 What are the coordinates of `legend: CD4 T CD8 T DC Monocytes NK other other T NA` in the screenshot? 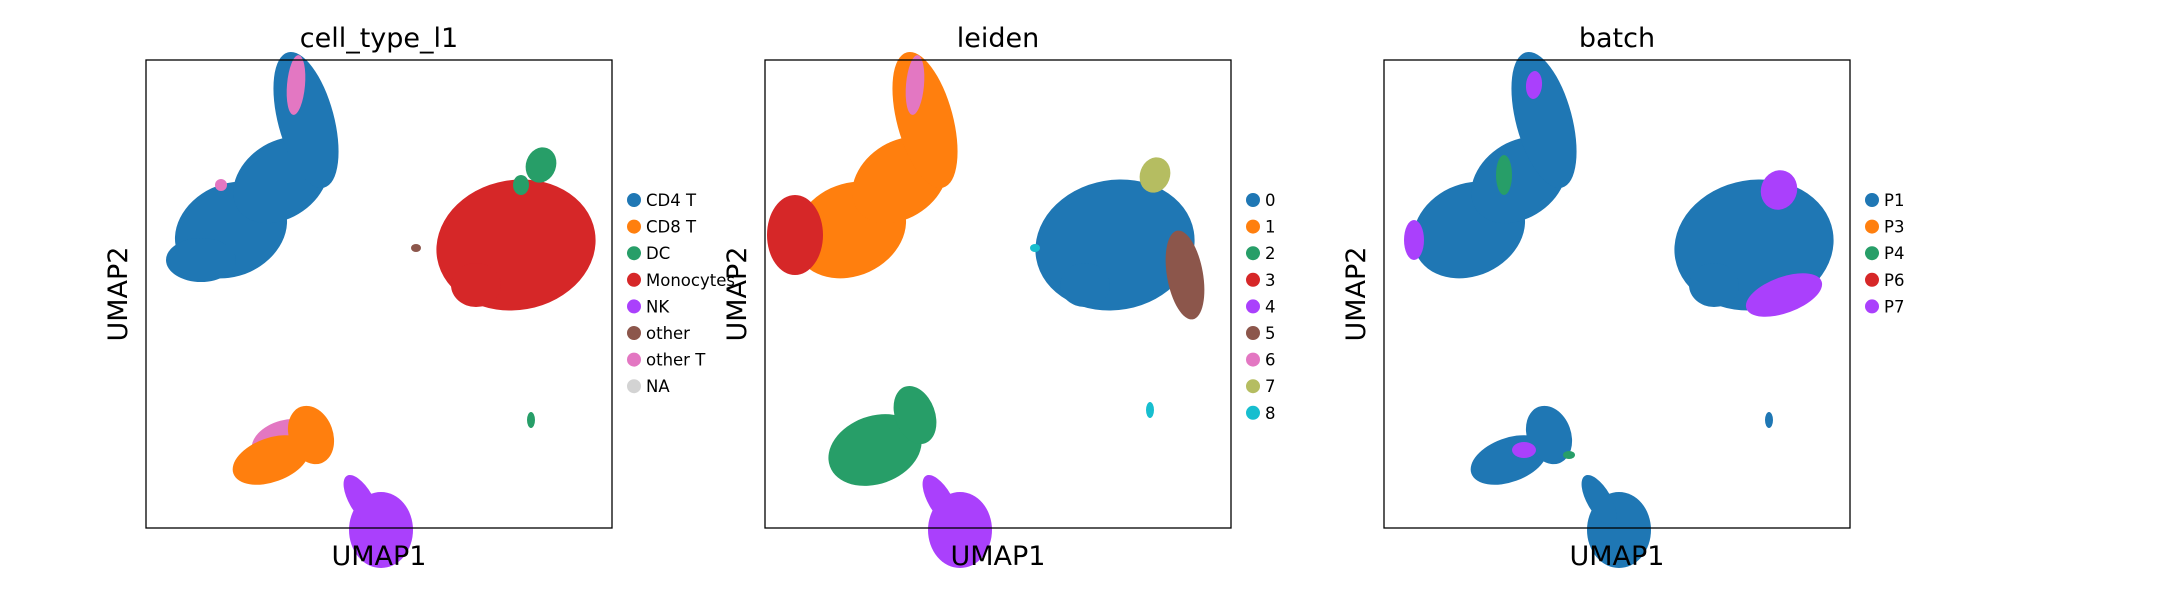 It's located at (681, 293).